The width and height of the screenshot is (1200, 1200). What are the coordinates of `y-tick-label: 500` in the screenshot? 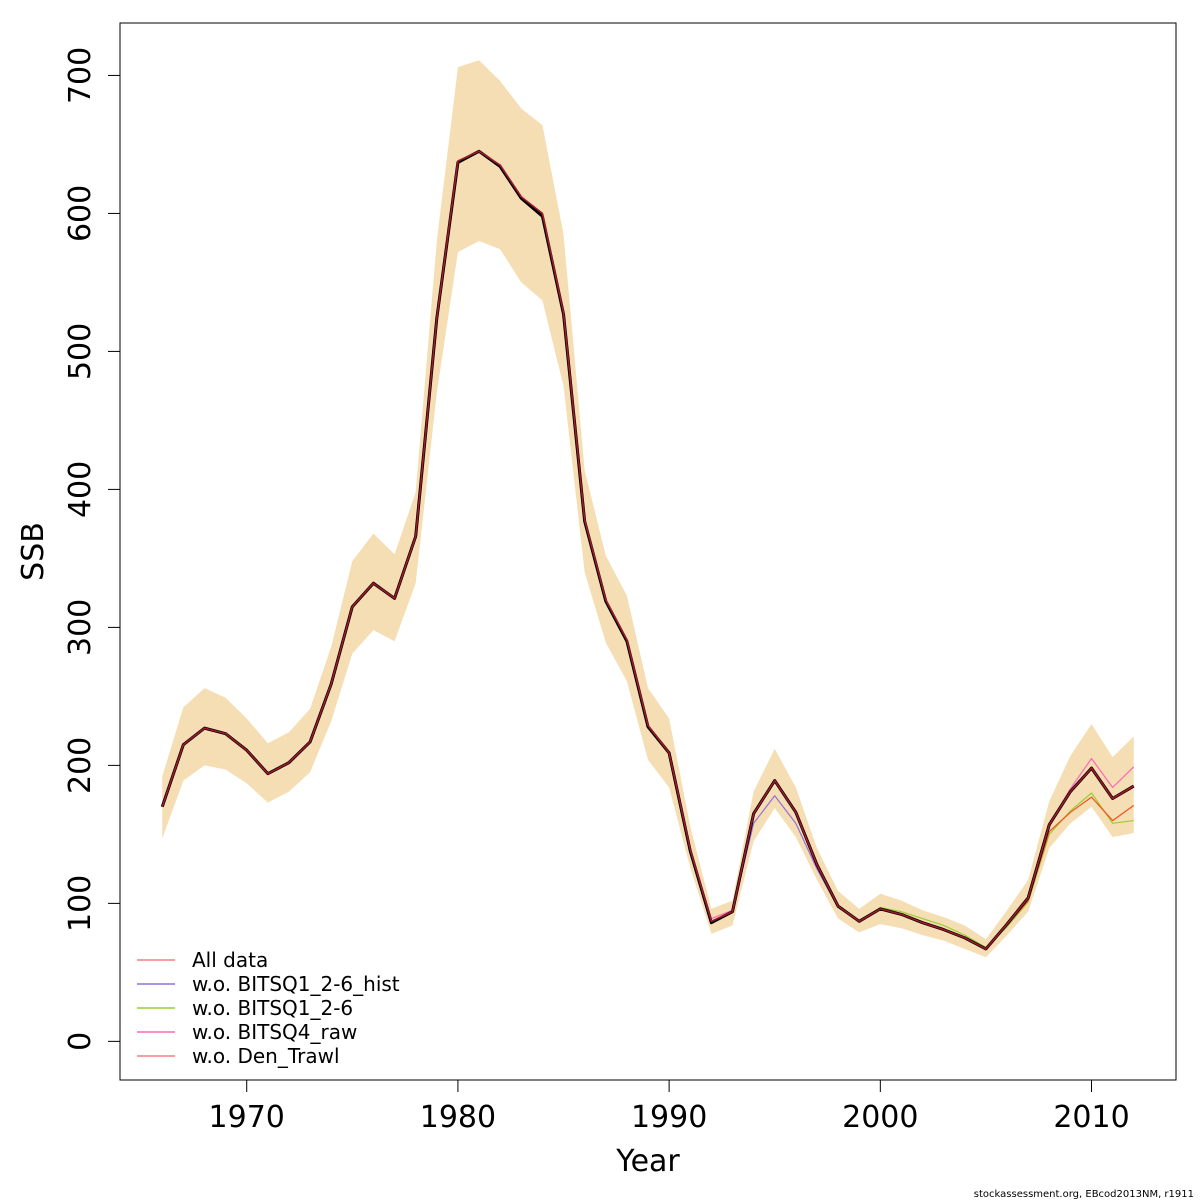 It's located at (80, 351).